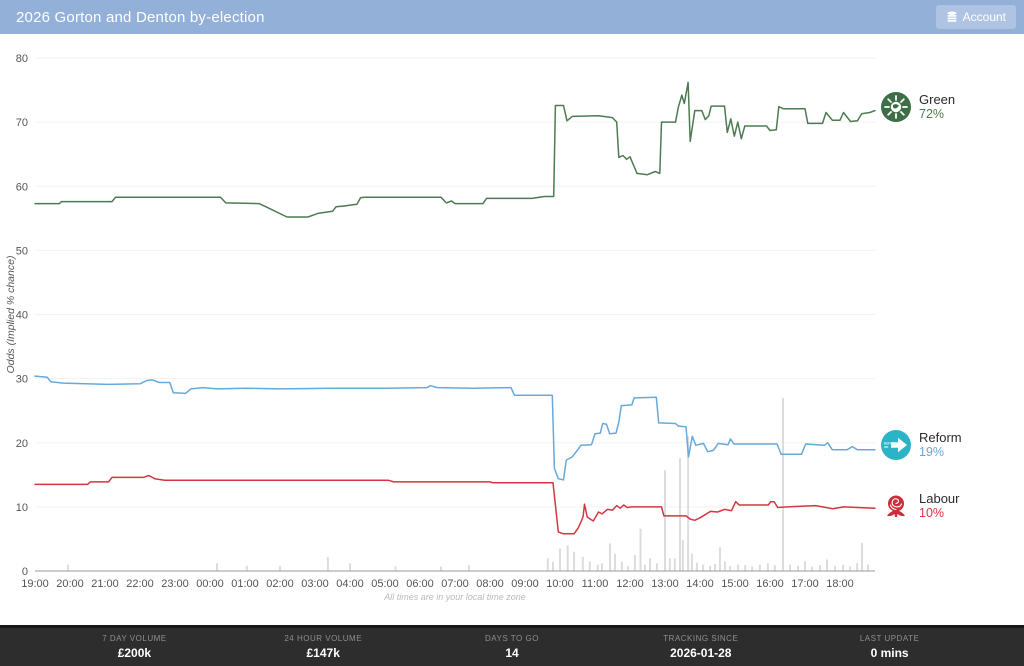 The height and width of the screenshot is (666, 1024). I want to click on x-tick-label: 05:00, so click(385, 584).